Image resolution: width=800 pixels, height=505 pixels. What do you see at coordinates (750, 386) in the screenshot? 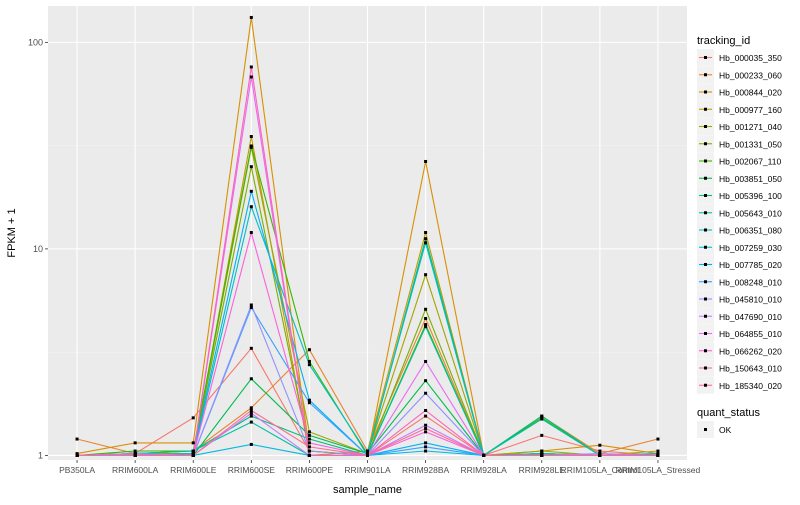
I see `legend-label: Hb_185340_020` at bounding box center [750, 386].